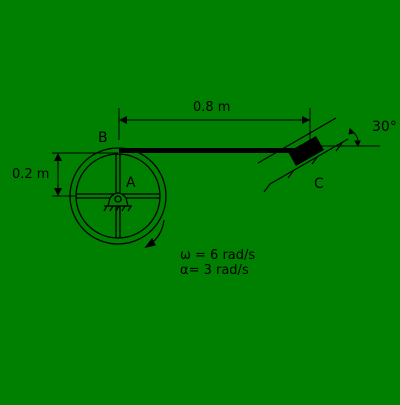  What do you see at coordinates (306, 120) in the screenshot?
I see `dim-h-arrow-right` at bounding box center [306, 120].